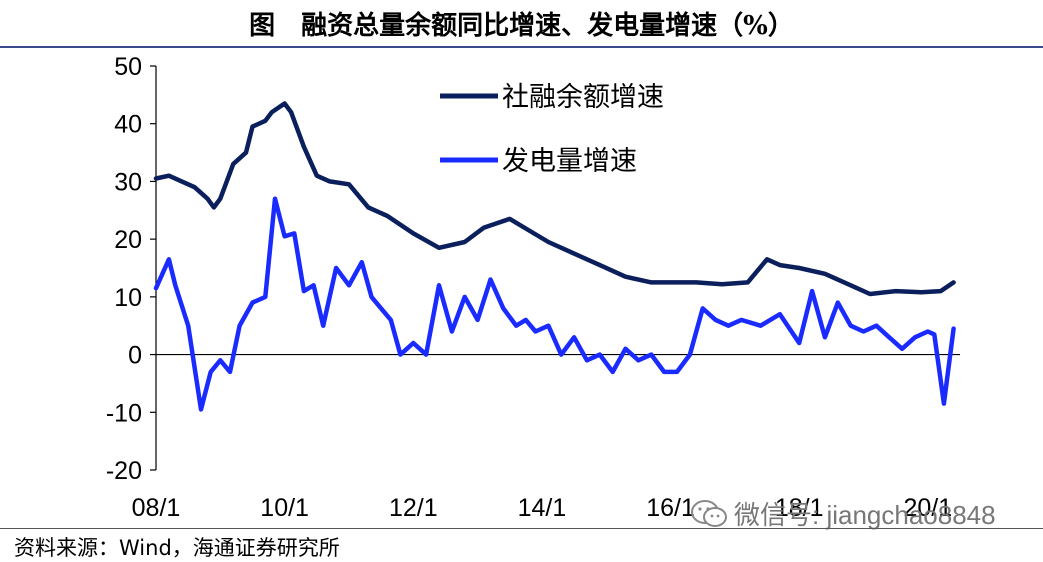 Image resolution: width=1043 pixels, height=562 pixels. Describe the element at coordinates (583, 97) in the screenshot. I see `legend-label: 社融余额增速` at that location.